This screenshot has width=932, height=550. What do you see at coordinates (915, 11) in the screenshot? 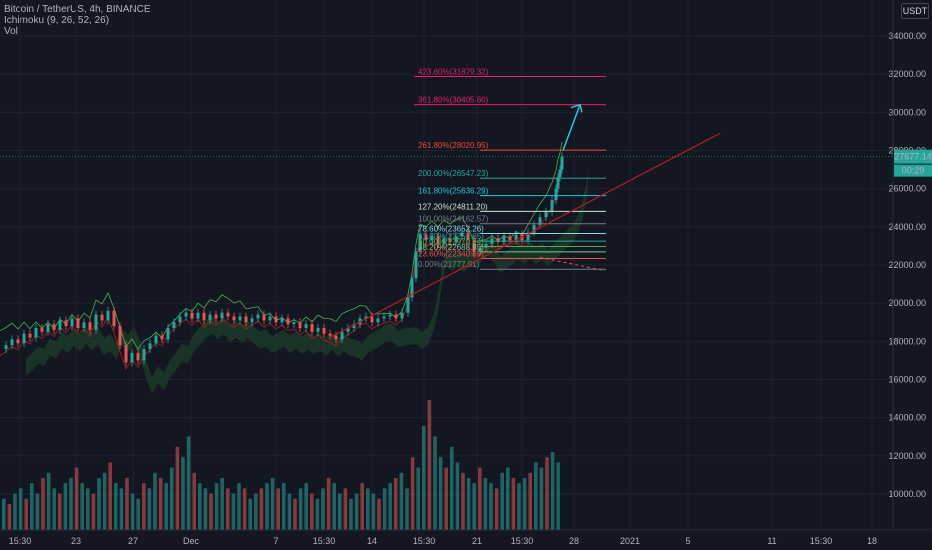
I see `currency-badge: USDT` at bounding box center [915, 11].